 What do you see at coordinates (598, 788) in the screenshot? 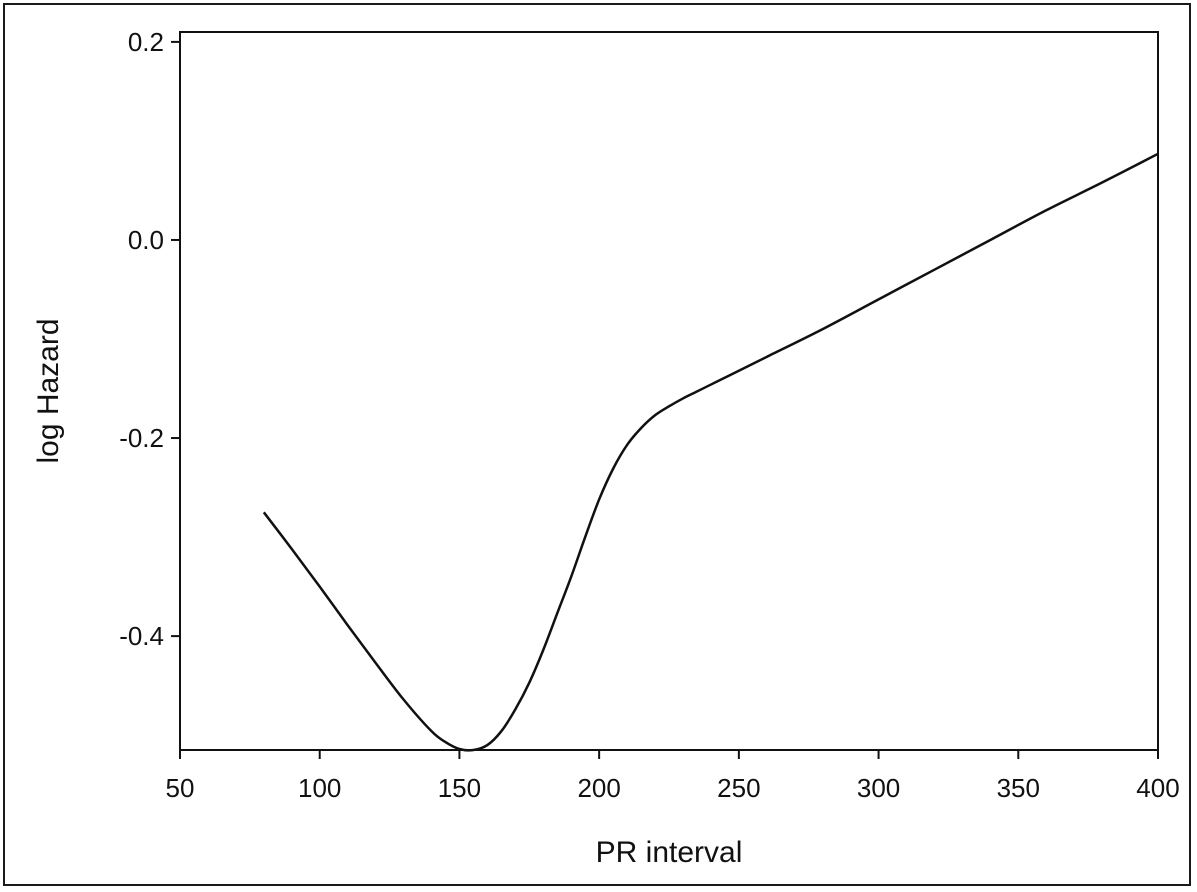
I see `x-tick-label: 200` at bounding box center [598, 788].